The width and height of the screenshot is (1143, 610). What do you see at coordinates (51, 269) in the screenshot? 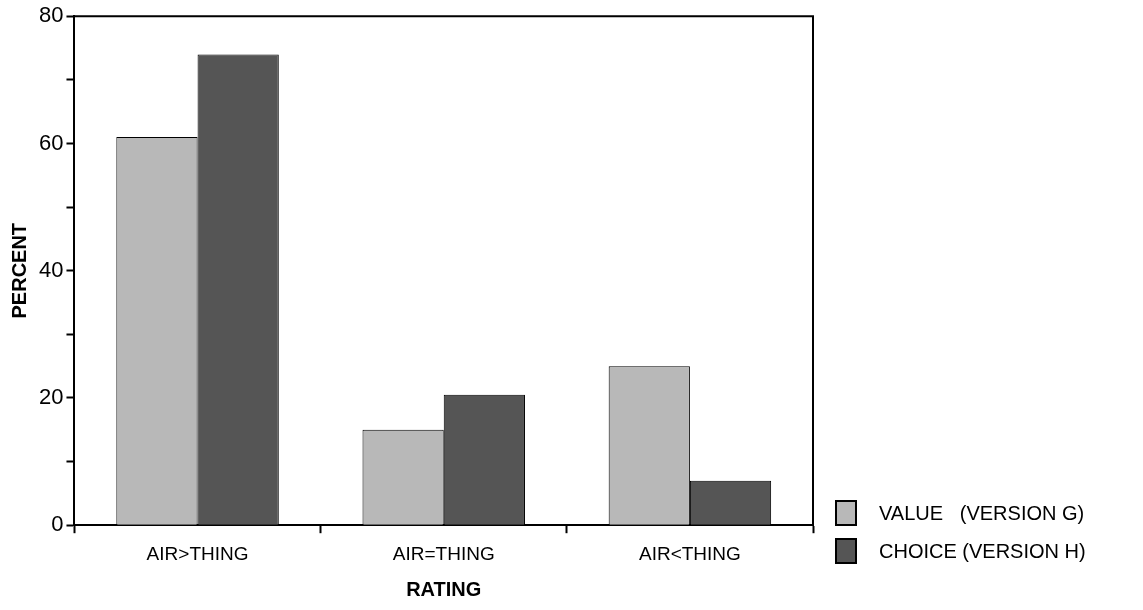
I see `y-tick-label: 40` at bounding box center [51, 269].